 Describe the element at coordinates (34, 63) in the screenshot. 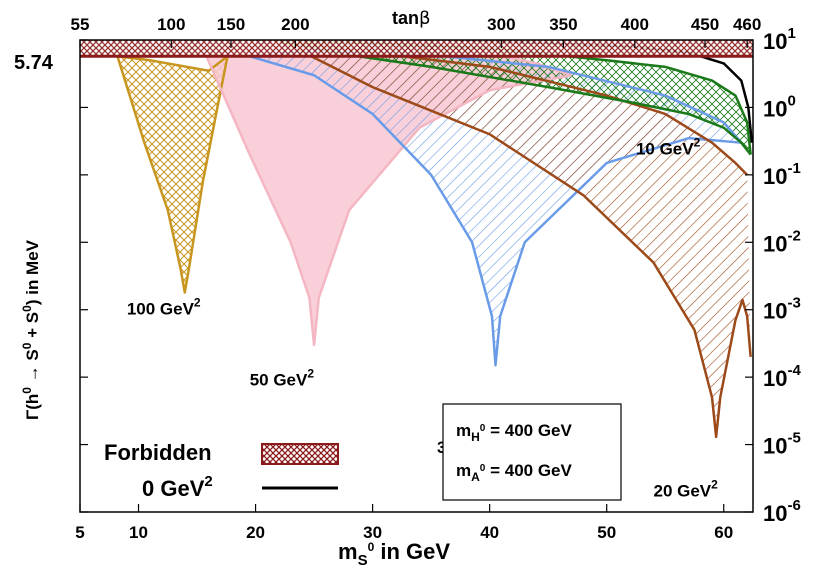

I see `y-ceiling-label: 5.74` at that location.